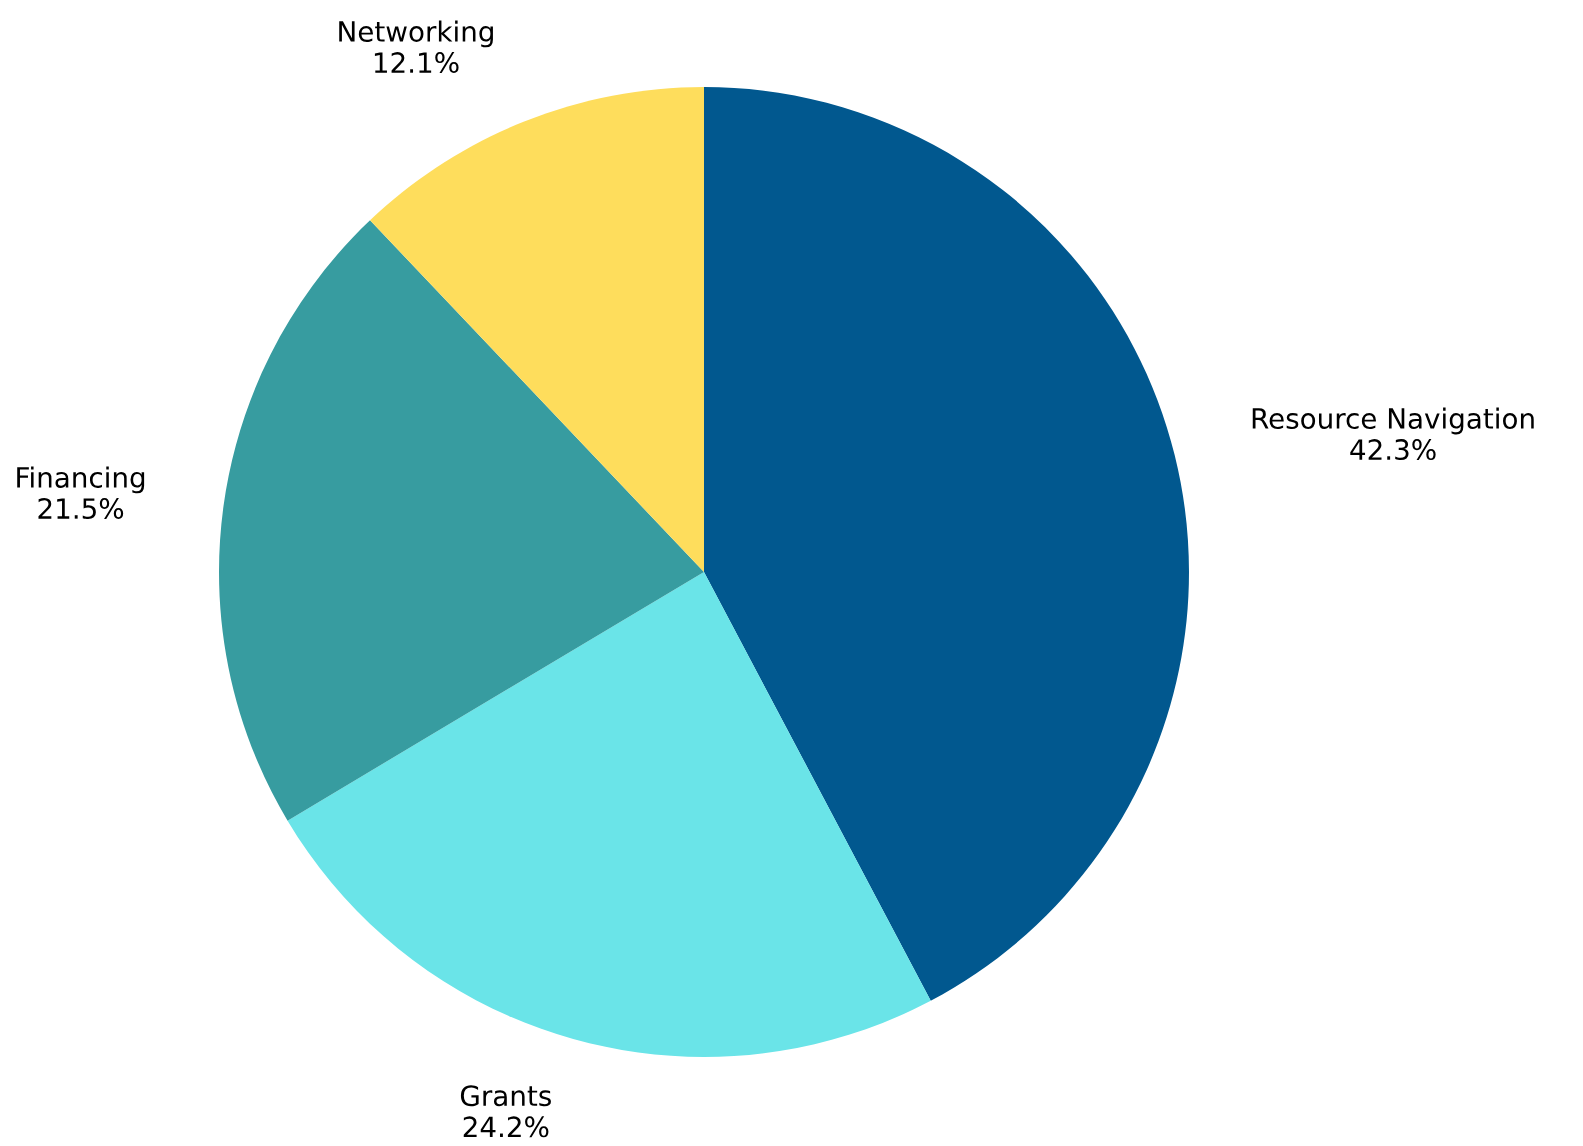  What do you see at coordinates (416, 63) in the screenshot?
I see `data-label: 12.1%` at bounding box center [416, 63].